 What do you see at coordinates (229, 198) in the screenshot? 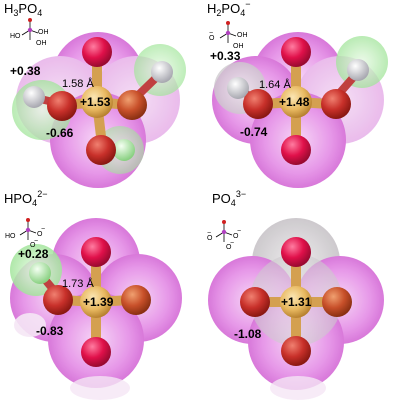
I see `formula-title: PO43−` at bounding box center [229, 198].